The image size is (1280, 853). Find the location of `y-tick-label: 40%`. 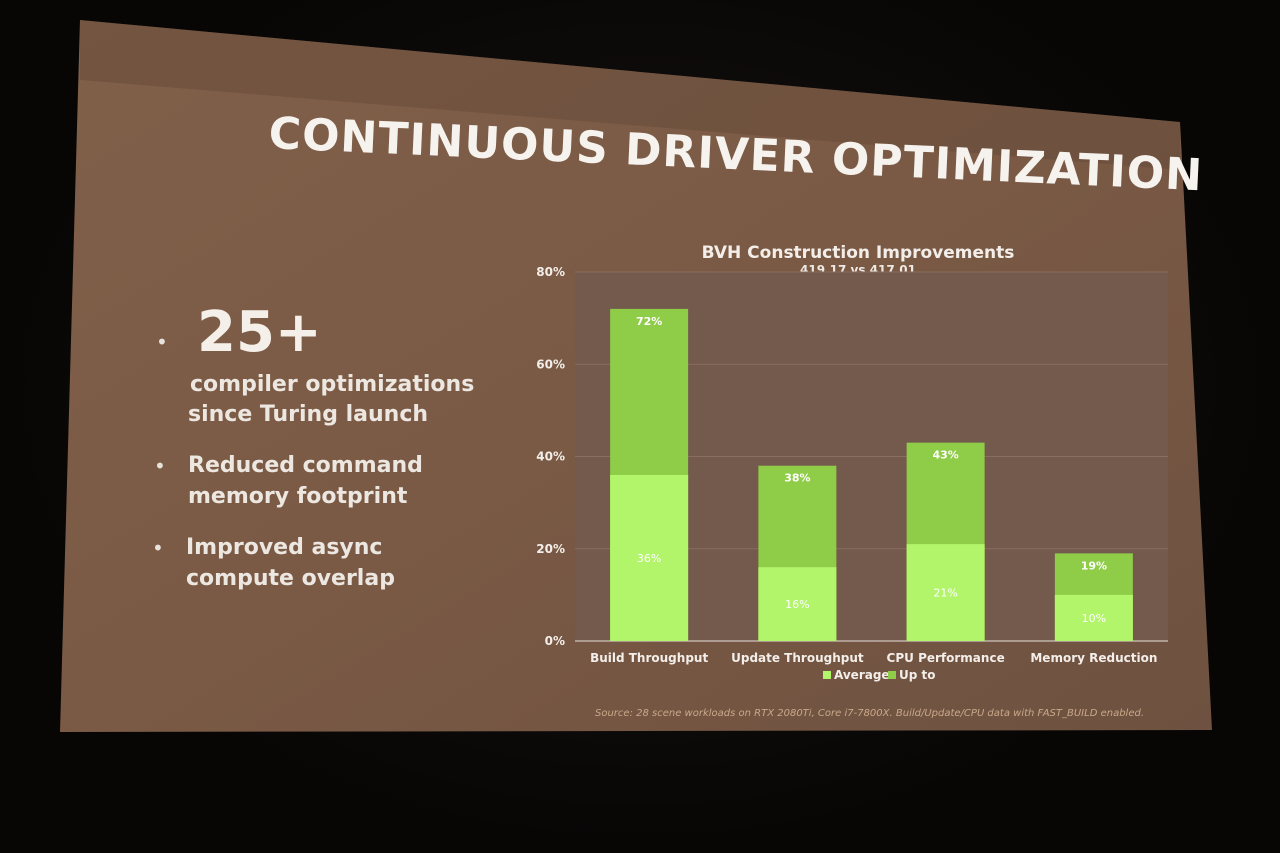

y-tick-label: 40% is located at coordinates (550, 457).